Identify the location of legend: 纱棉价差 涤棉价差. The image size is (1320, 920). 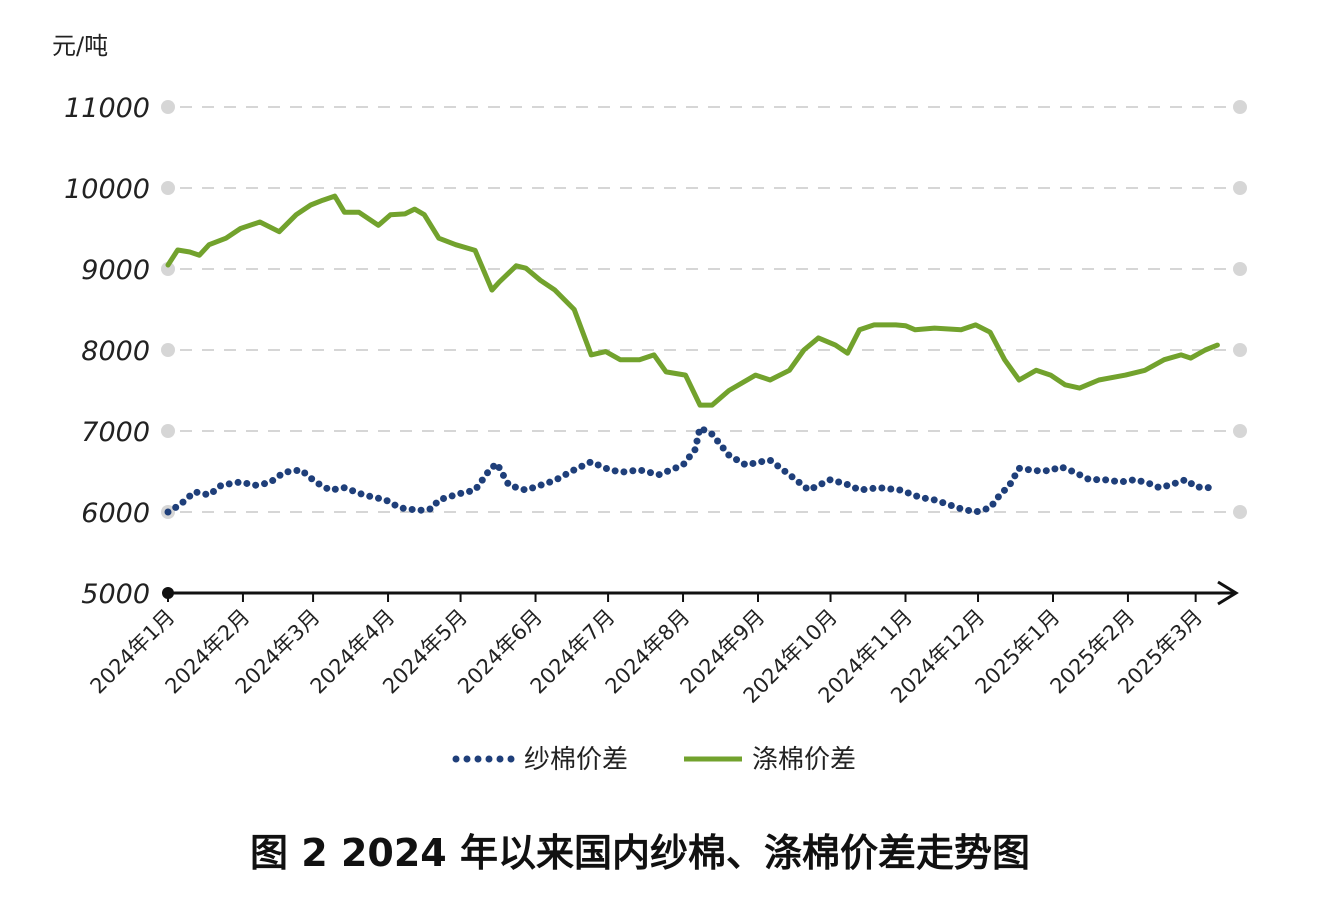
(654, 760).